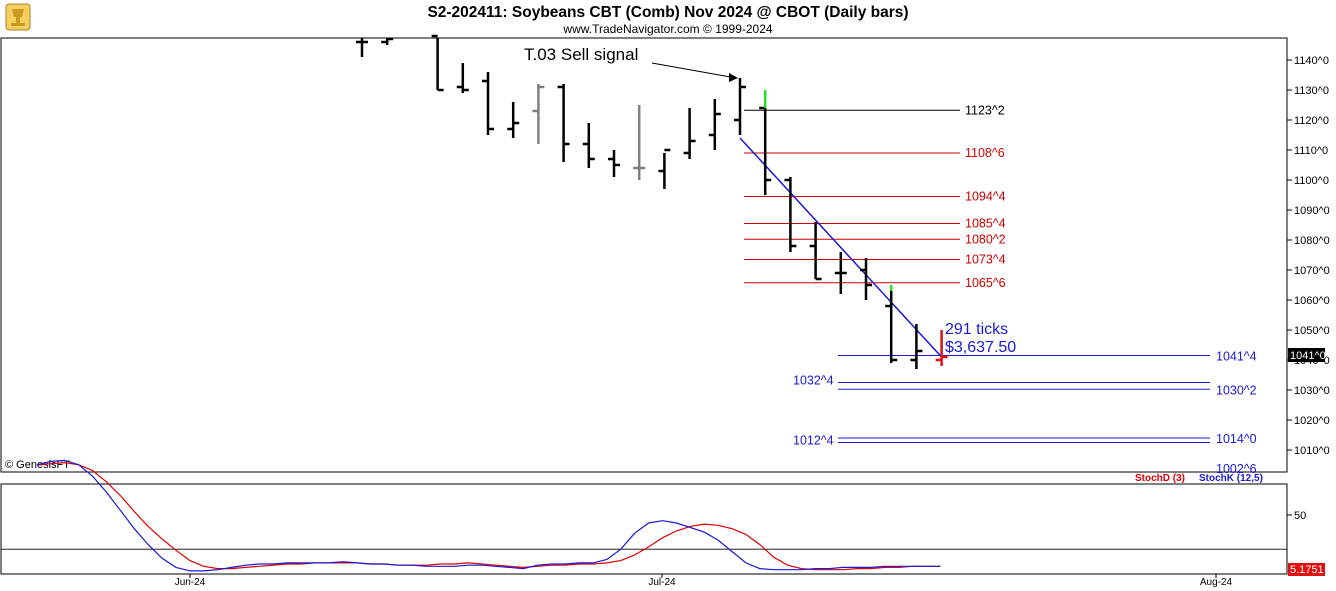 This screenshot has height=591, width=1336. What do you see at coordinates (985, 197) in the screenshot?
I see `fib-level-label: 1094^4` at bounding box center [985, 197].